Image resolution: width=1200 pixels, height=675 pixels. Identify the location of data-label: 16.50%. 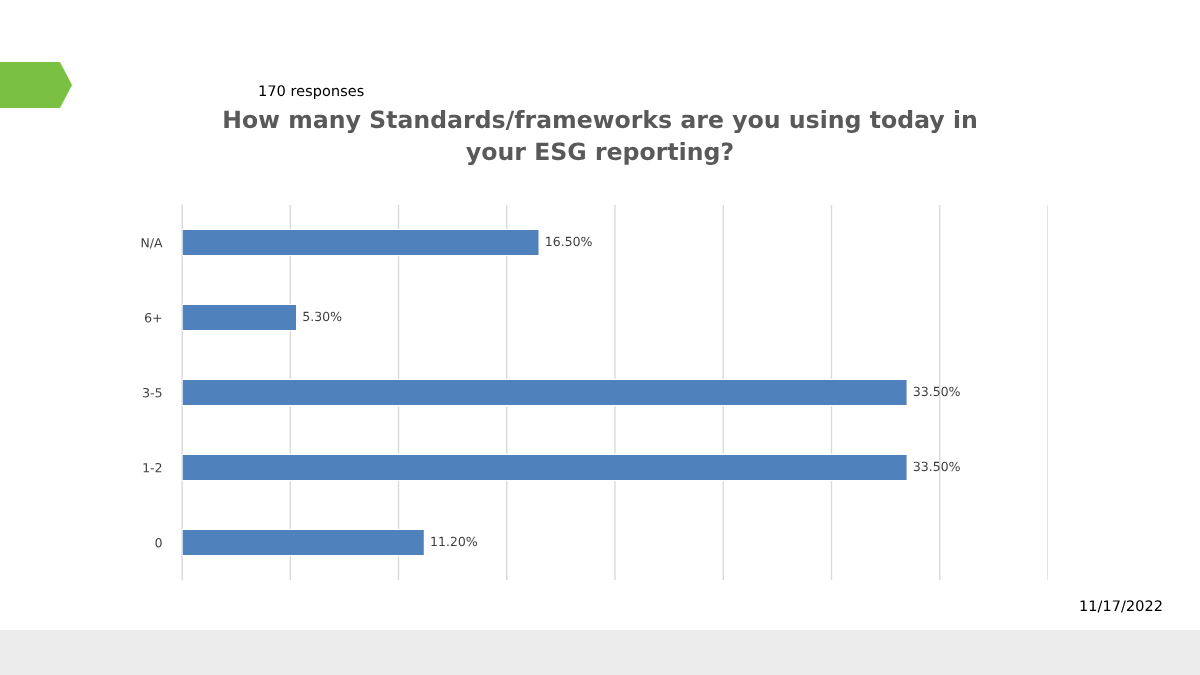
(569, 241).